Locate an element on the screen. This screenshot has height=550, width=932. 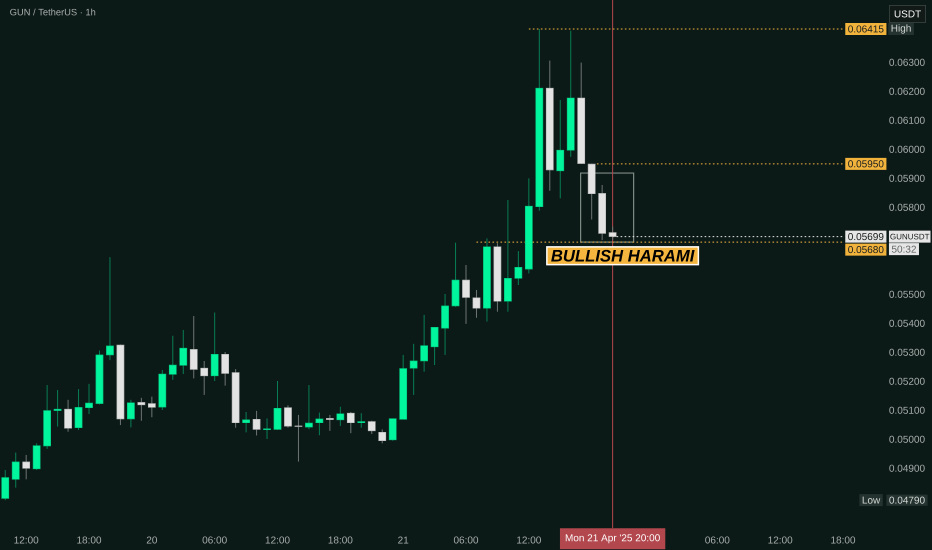
y-tick-label: 0.05300 is located at coordinates (907, 352).